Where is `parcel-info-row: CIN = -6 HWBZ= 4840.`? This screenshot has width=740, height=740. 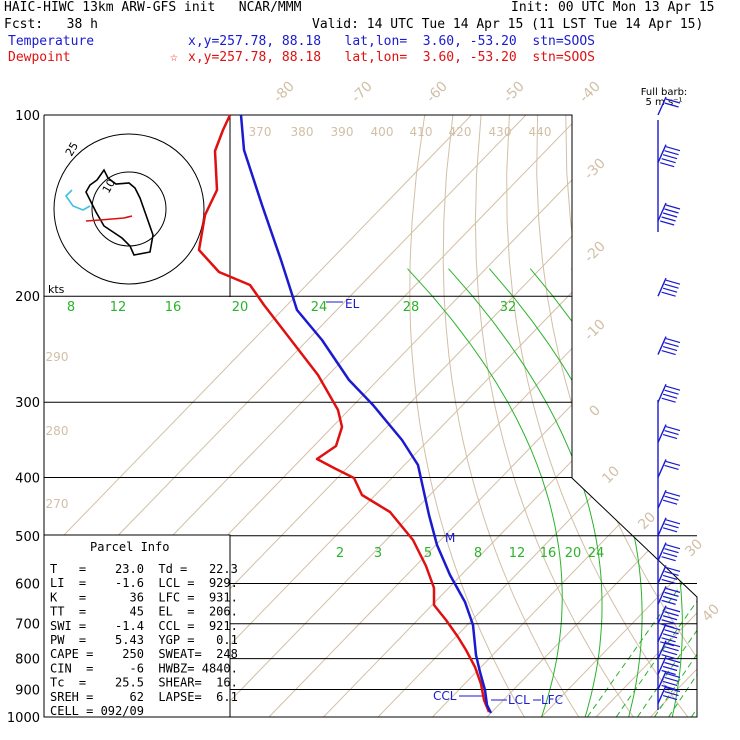
parcel-info-row: CIN = -6 HWBZ= 4840. is located at coordinates (144, 668).